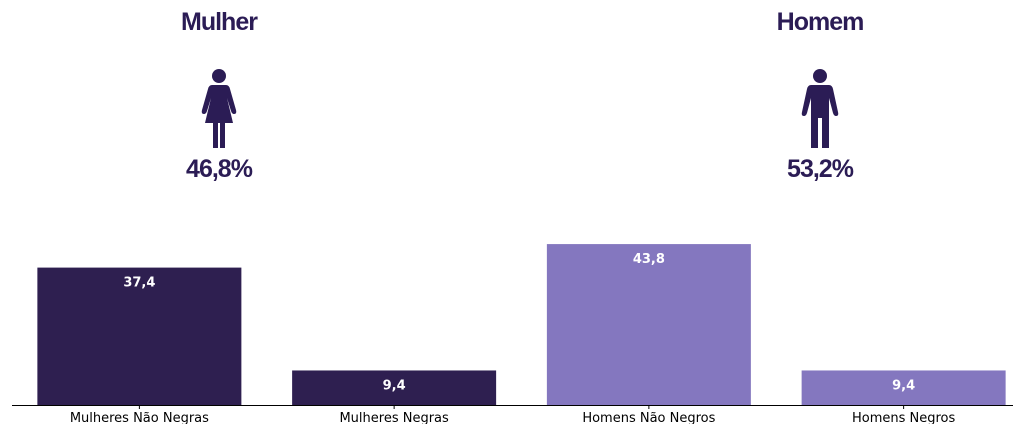  What do you see at coordinates (139, 283) in the screenshot?
I see `bar-value-label-0: 37,4` at bounding box center [139, 283].